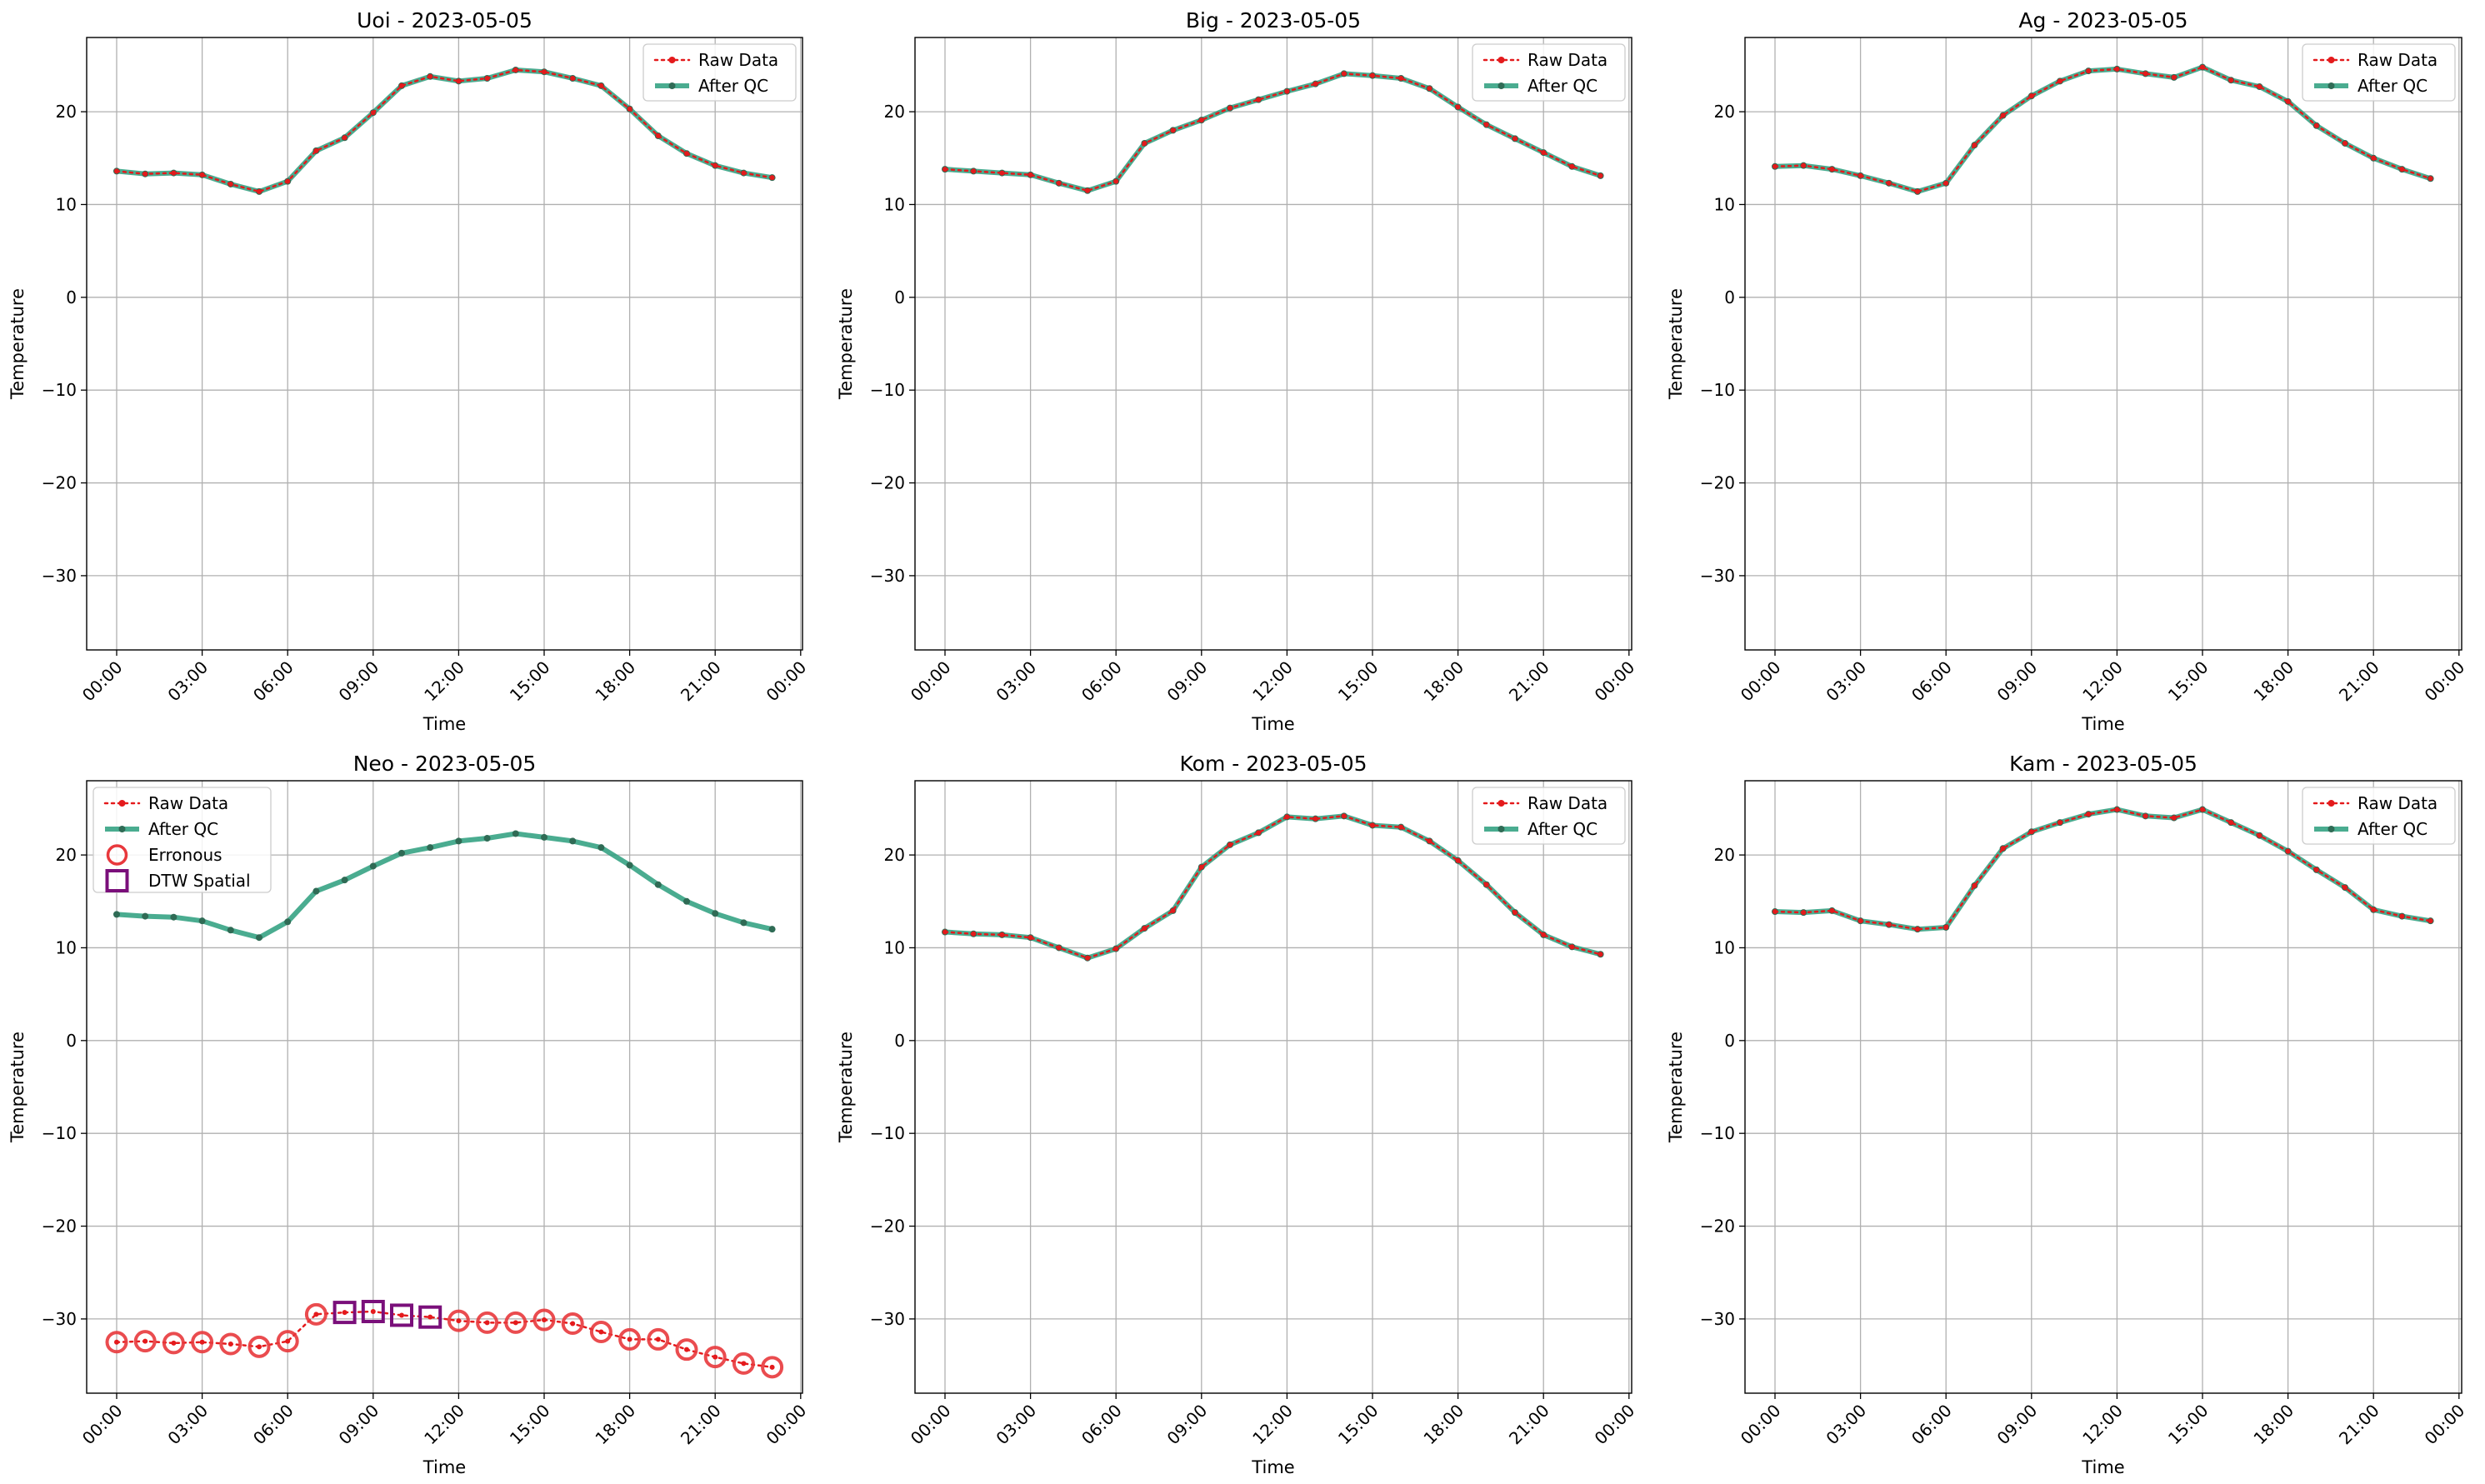 The height and width of the screenshot is (1484, 2485). I want to click on subplot-title: Kom - 2023-05-05, so click(1274, 764).